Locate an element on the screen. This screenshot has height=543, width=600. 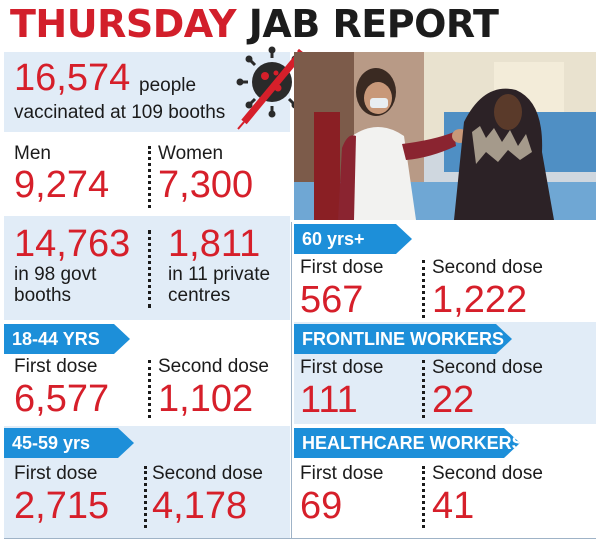
age-45-59-second-value: 4,178 is located at coordinates (200, 506).